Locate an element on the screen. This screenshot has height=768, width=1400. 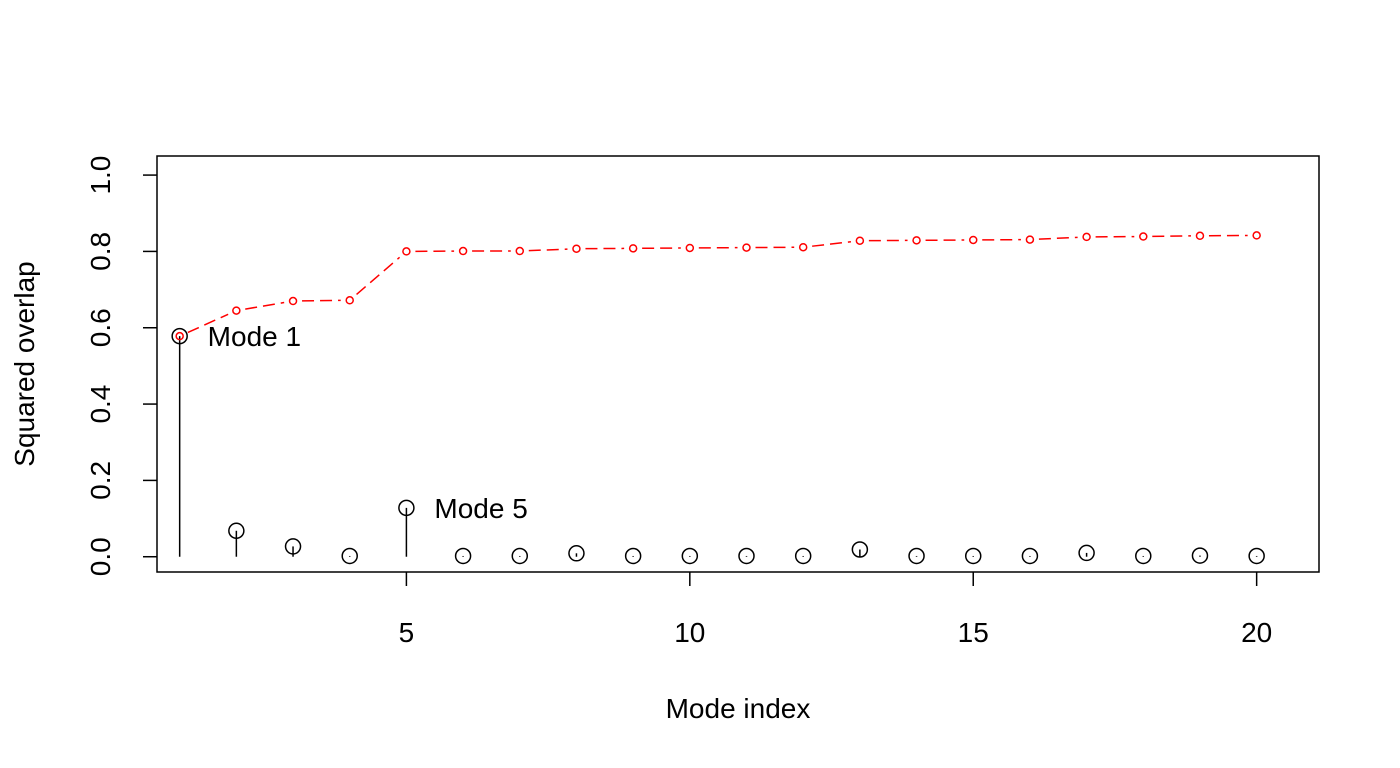
y-tick-label: 0.0 is located at coordinates (100, 556).